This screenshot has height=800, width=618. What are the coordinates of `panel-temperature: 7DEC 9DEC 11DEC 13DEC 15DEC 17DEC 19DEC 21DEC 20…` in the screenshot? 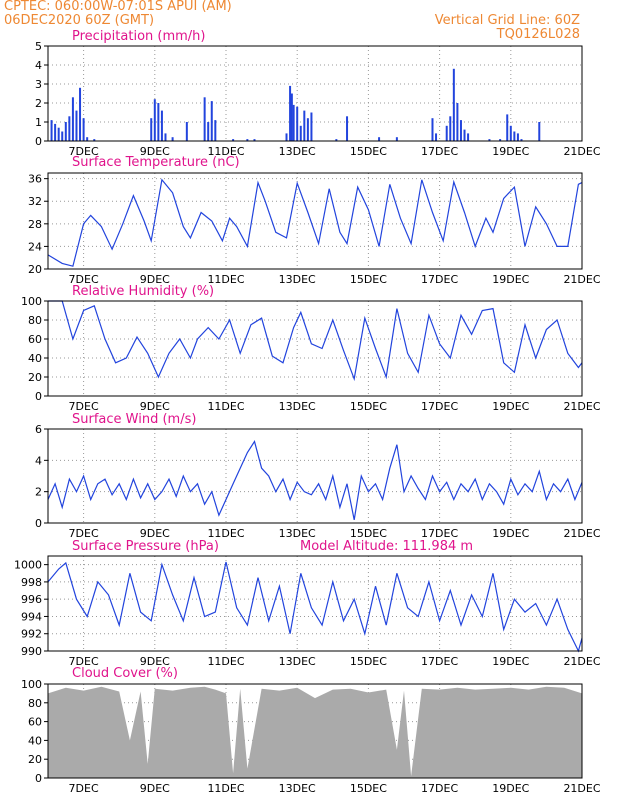 It's located at (314, 229).